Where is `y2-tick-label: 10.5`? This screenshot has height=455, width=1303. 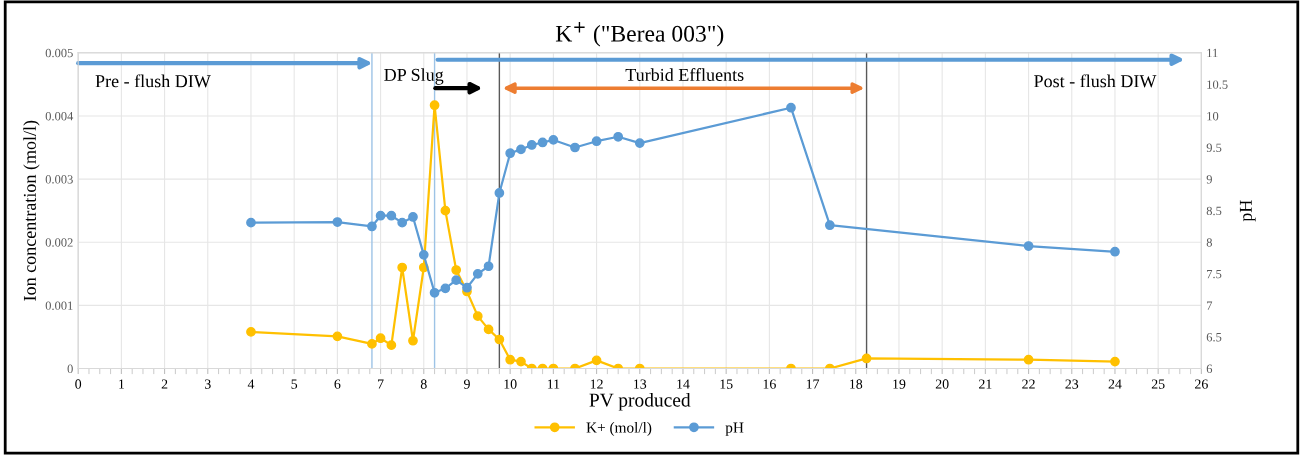 y2-tick-label: 10.5 is located at coordinates (1217, 84).